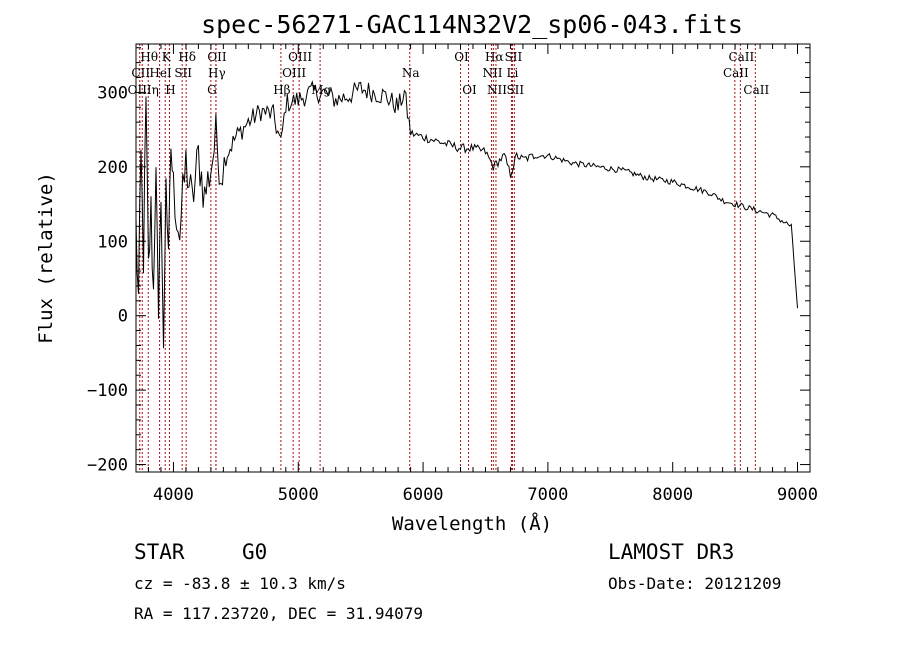 The width and height of the screenshot is (900, 649). Describe the element at coordinates (217, 57) in the screenshot. I see `spectral-line-label: OII` at that location.